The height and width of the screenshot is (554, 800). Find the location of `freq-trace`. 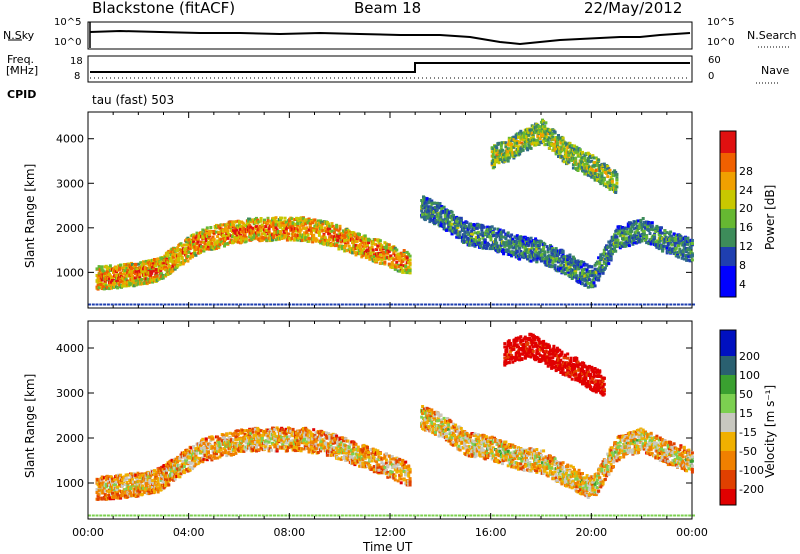

freq-trace is located at coordinates (390, 67).